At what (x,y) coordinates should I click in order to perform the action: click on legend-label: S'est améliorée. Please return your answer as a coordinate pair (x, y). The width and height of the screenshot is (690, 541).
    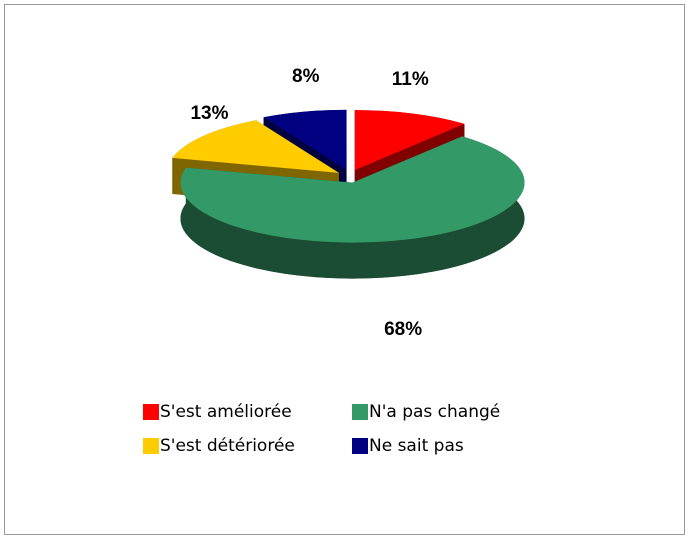
    Looking at the image, I should click on (226, 412).